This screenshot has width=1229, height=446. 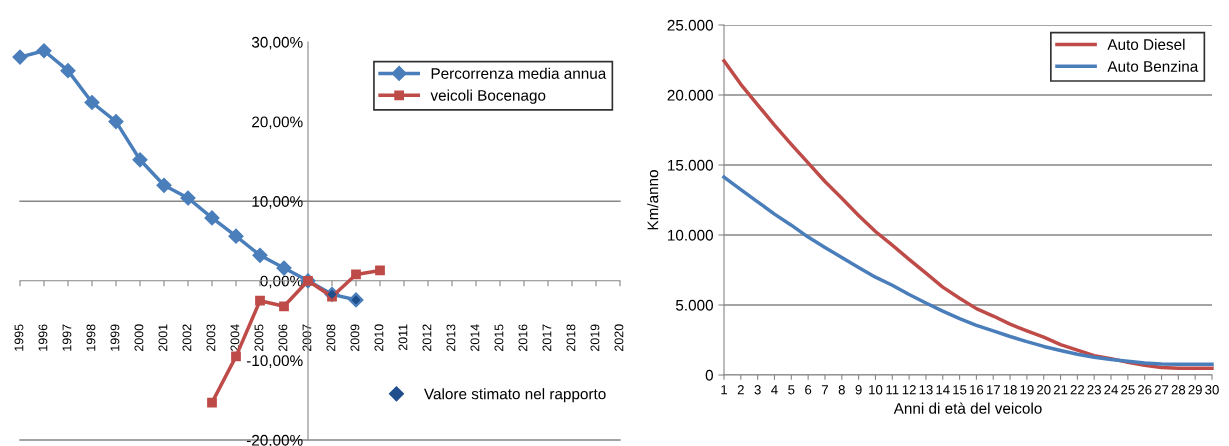 I want to click on x-tick-label: 30, so click(x=1212, y=390).